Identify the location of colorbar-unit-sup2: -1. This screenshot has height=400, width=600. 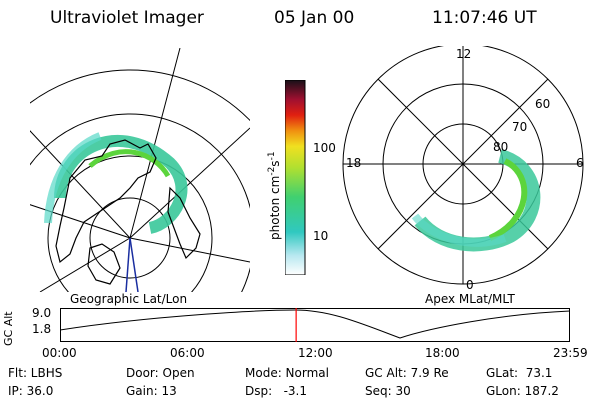
(272, 156).